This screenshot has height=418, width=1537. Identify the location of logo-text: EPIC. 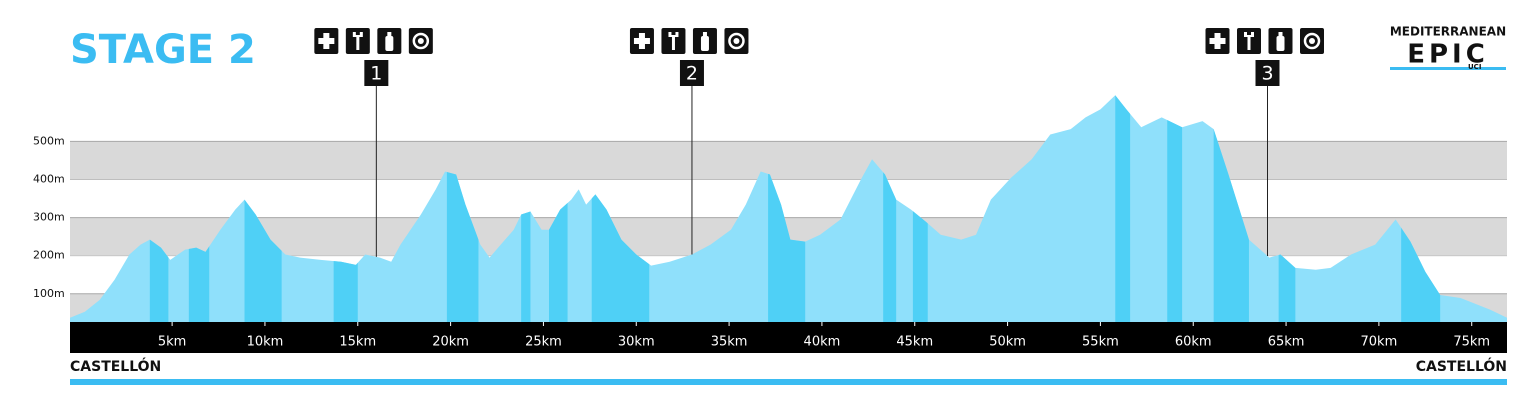
(1448, 55).